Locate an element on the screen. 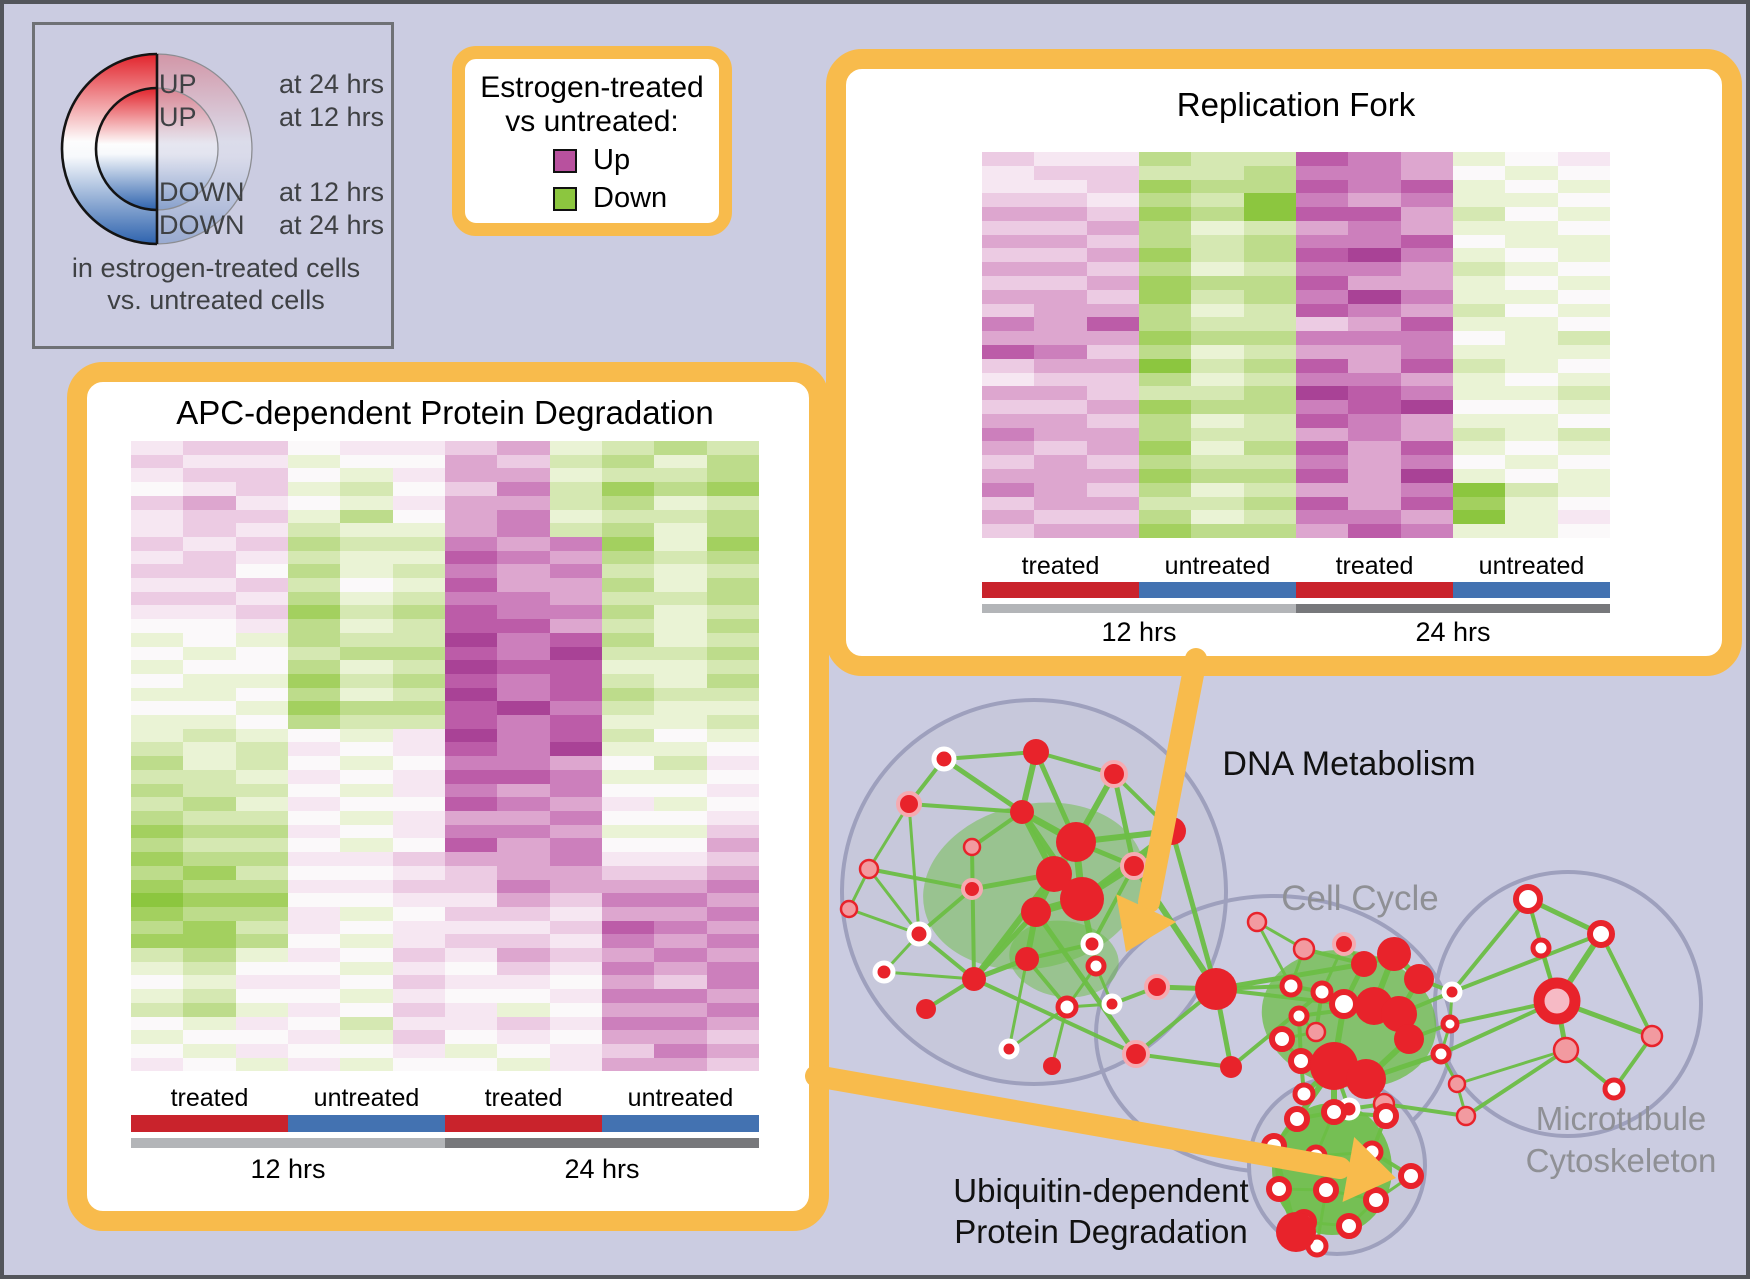 The image size is (1750, 1279). updown-circles-icon is located at coordinates (156, 149).